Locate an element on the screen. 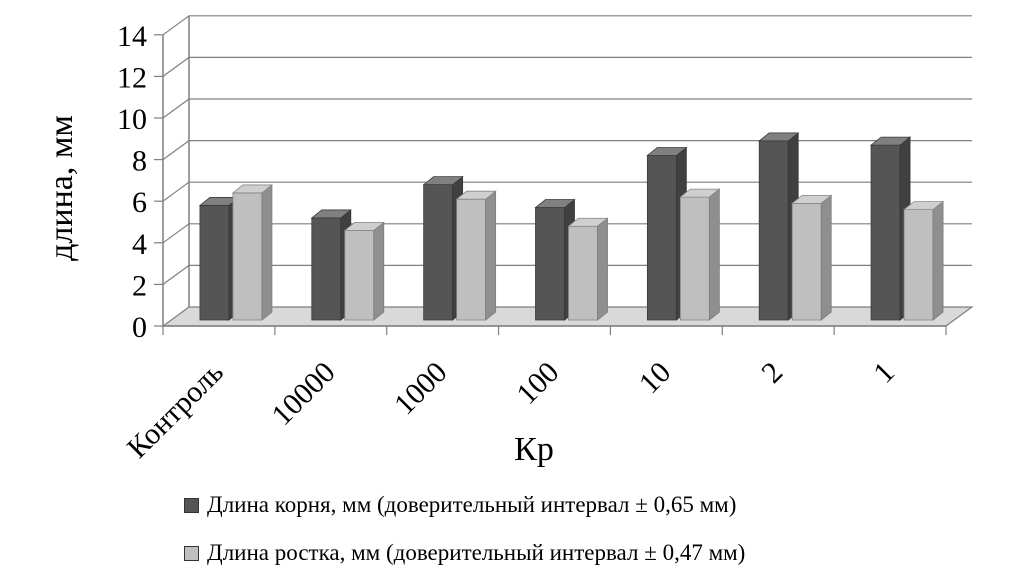 This screenshot has height=586, width=1016. x-tick-label: 10 is located at coordinates (655, 378).